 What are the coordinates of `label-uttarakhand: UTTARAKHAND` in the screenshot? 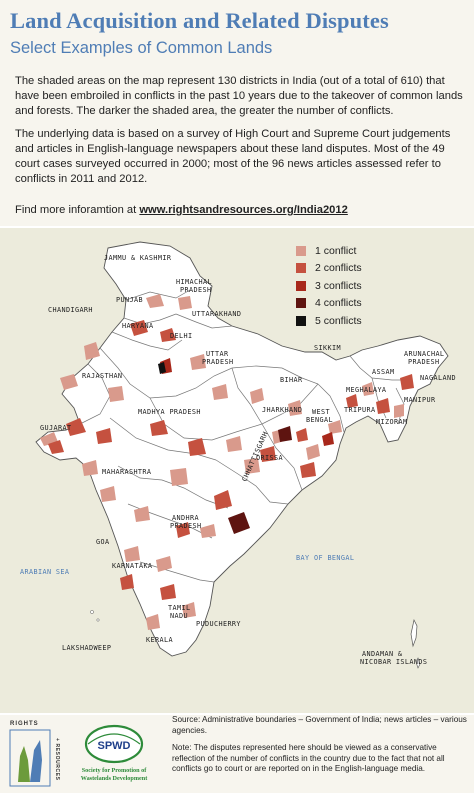 It's located at (216, 314).